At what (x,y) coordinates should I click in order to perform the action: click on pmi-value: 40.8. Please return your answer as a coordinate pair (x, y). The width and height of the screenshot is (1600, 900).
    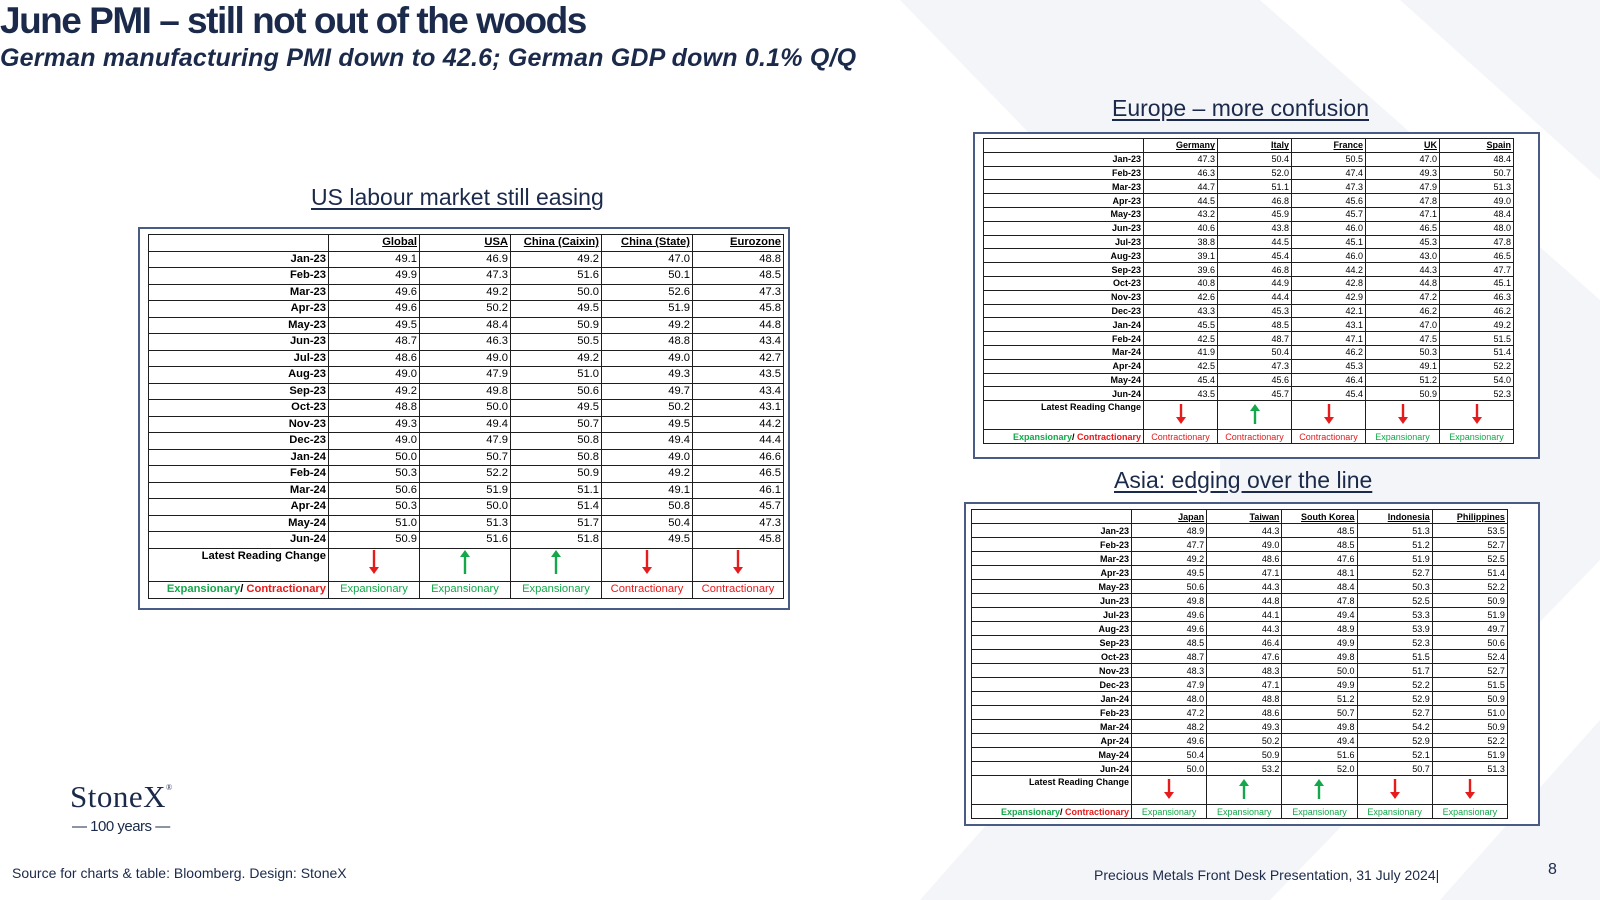
    Looking at the image, I should click on (1180, 283).